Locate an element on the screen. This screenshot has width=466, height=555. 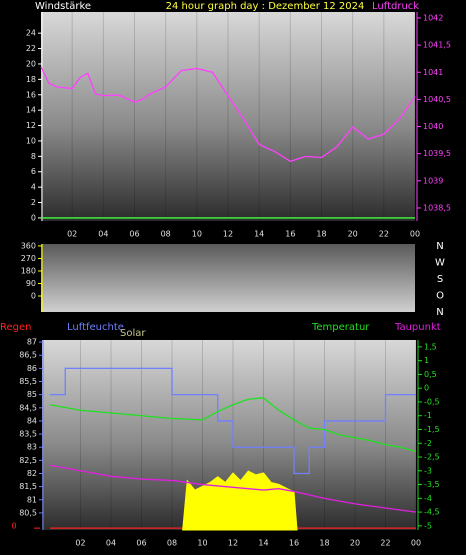
direction-label: S is located at coordinates (440, 279).